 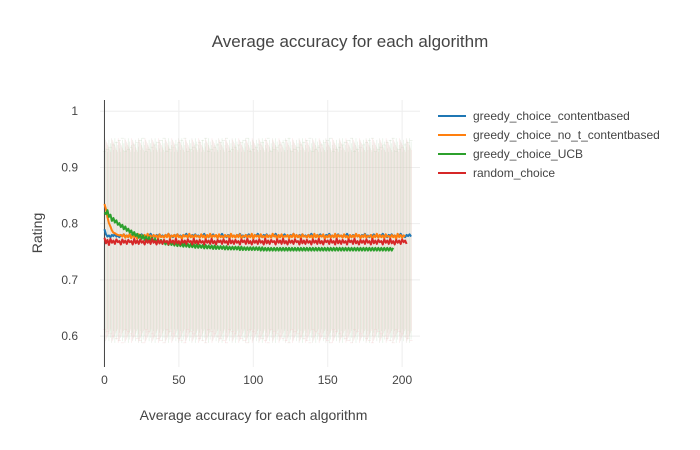 What do you see at coordinates (253, 415) in the screenshot?
I see `x-axis-title: Average accuracy for each algorithm` at bounding box center [253, 415].